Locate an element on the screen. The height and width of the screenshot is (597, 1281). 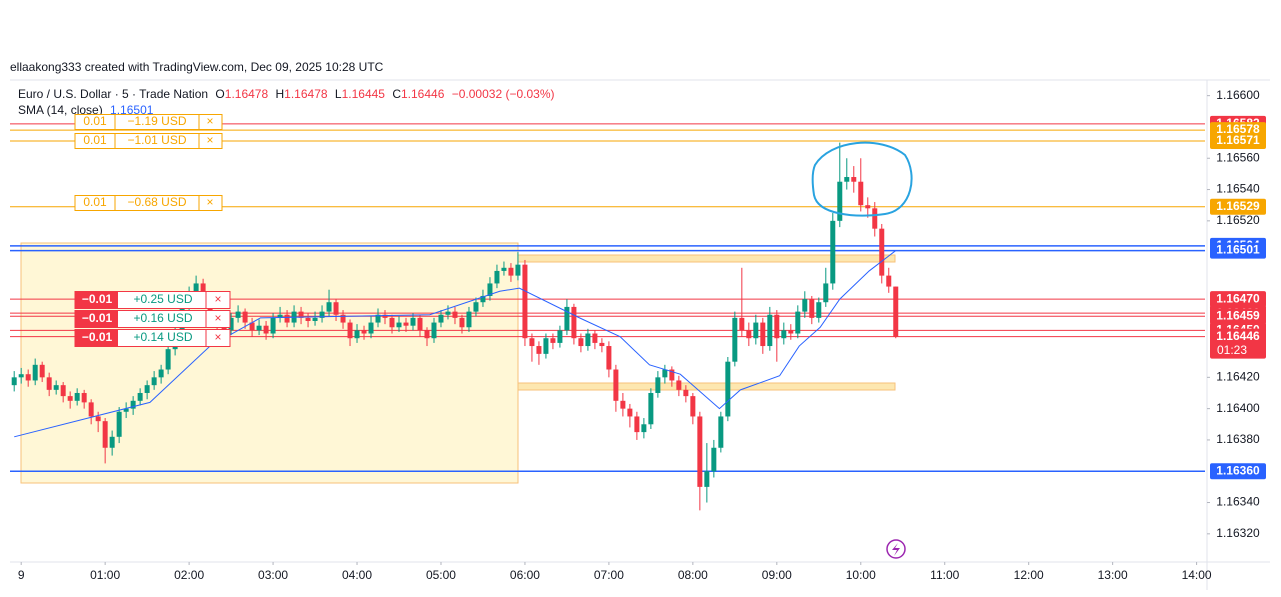
x-tick-label: 03:00 is located at coordinates (273, 575).